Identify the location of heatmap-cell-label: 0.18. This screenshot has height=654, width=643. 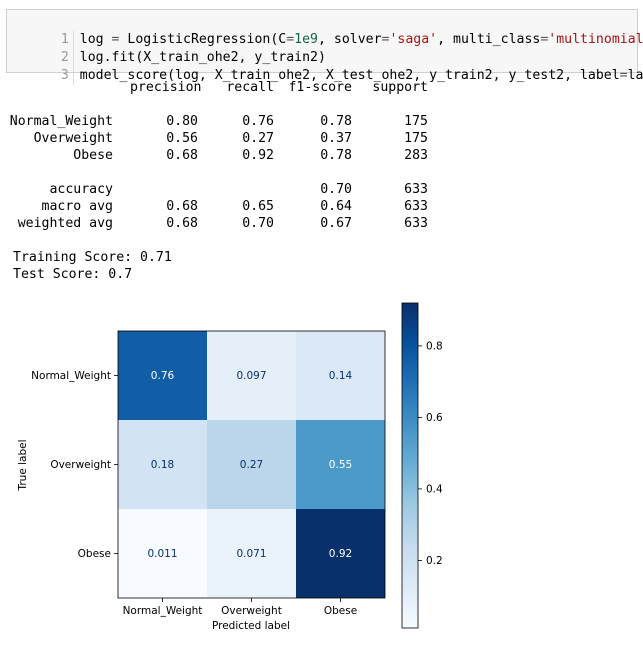
(162, 465).